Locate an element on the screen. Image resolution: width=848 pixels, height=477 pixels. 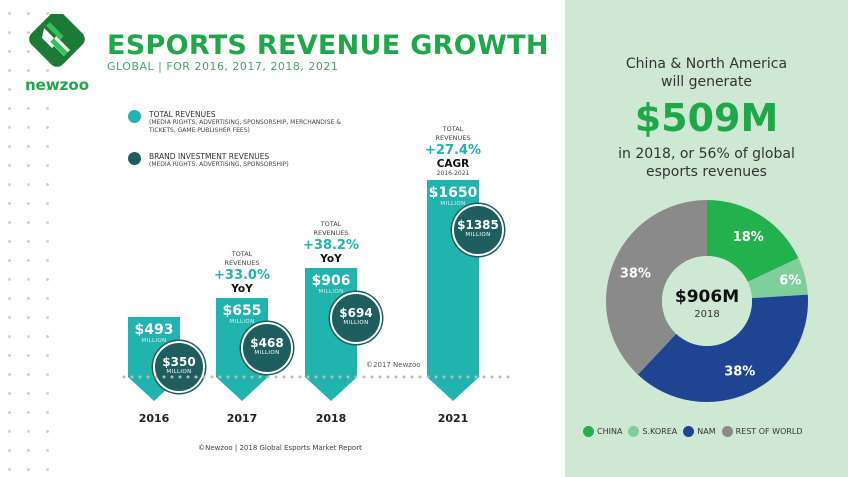
legend-brand-swatch is located at coordinates (134, 158).